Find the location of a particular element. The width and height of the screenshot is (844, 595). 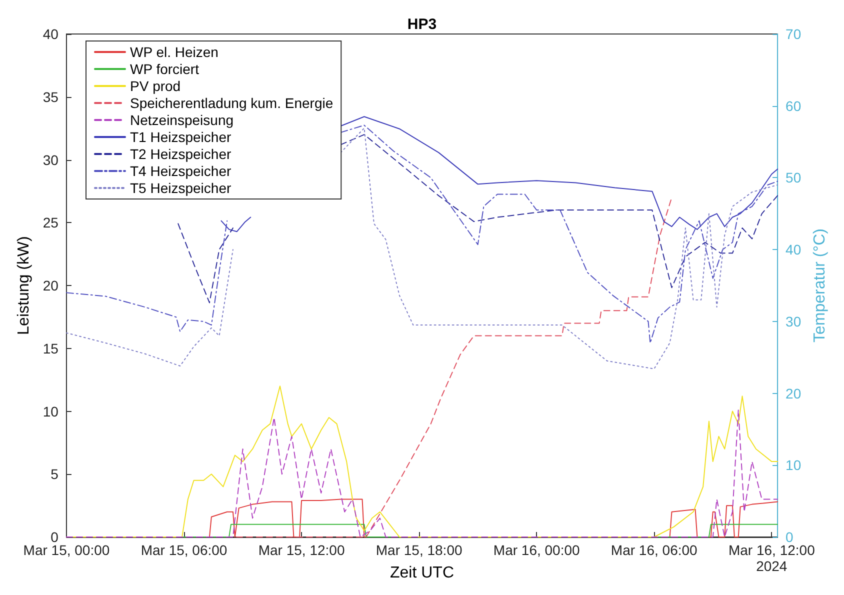

y-tick-label: 0 is located at coordinates (54, 537).